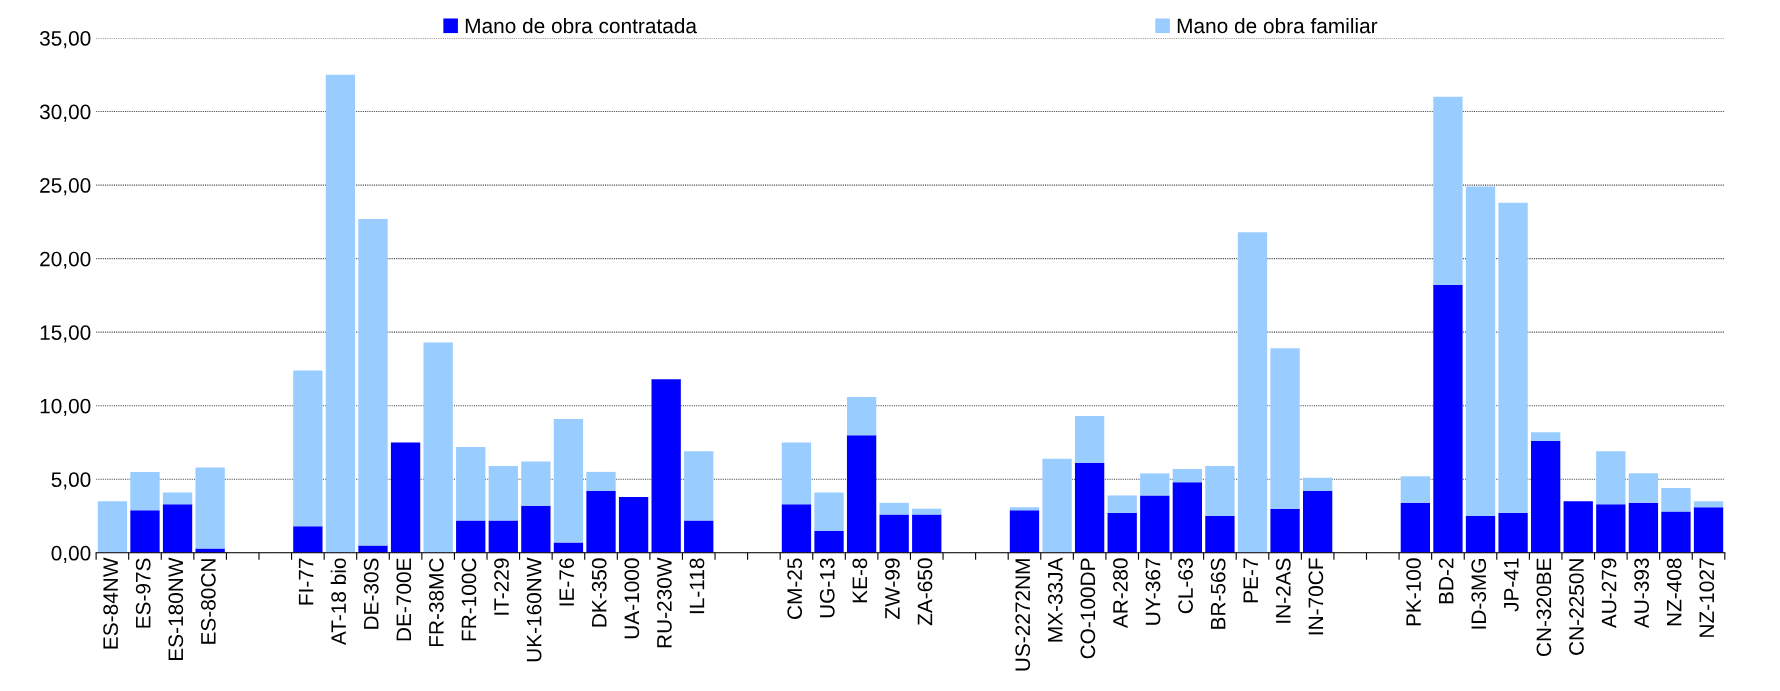 The width and height of the screenshot is (1780, 691). What do you see at coordinates (534, 609) in the screenshot?
I see `x-tick-label: UK-160NW` at bounding box center [534, 609].